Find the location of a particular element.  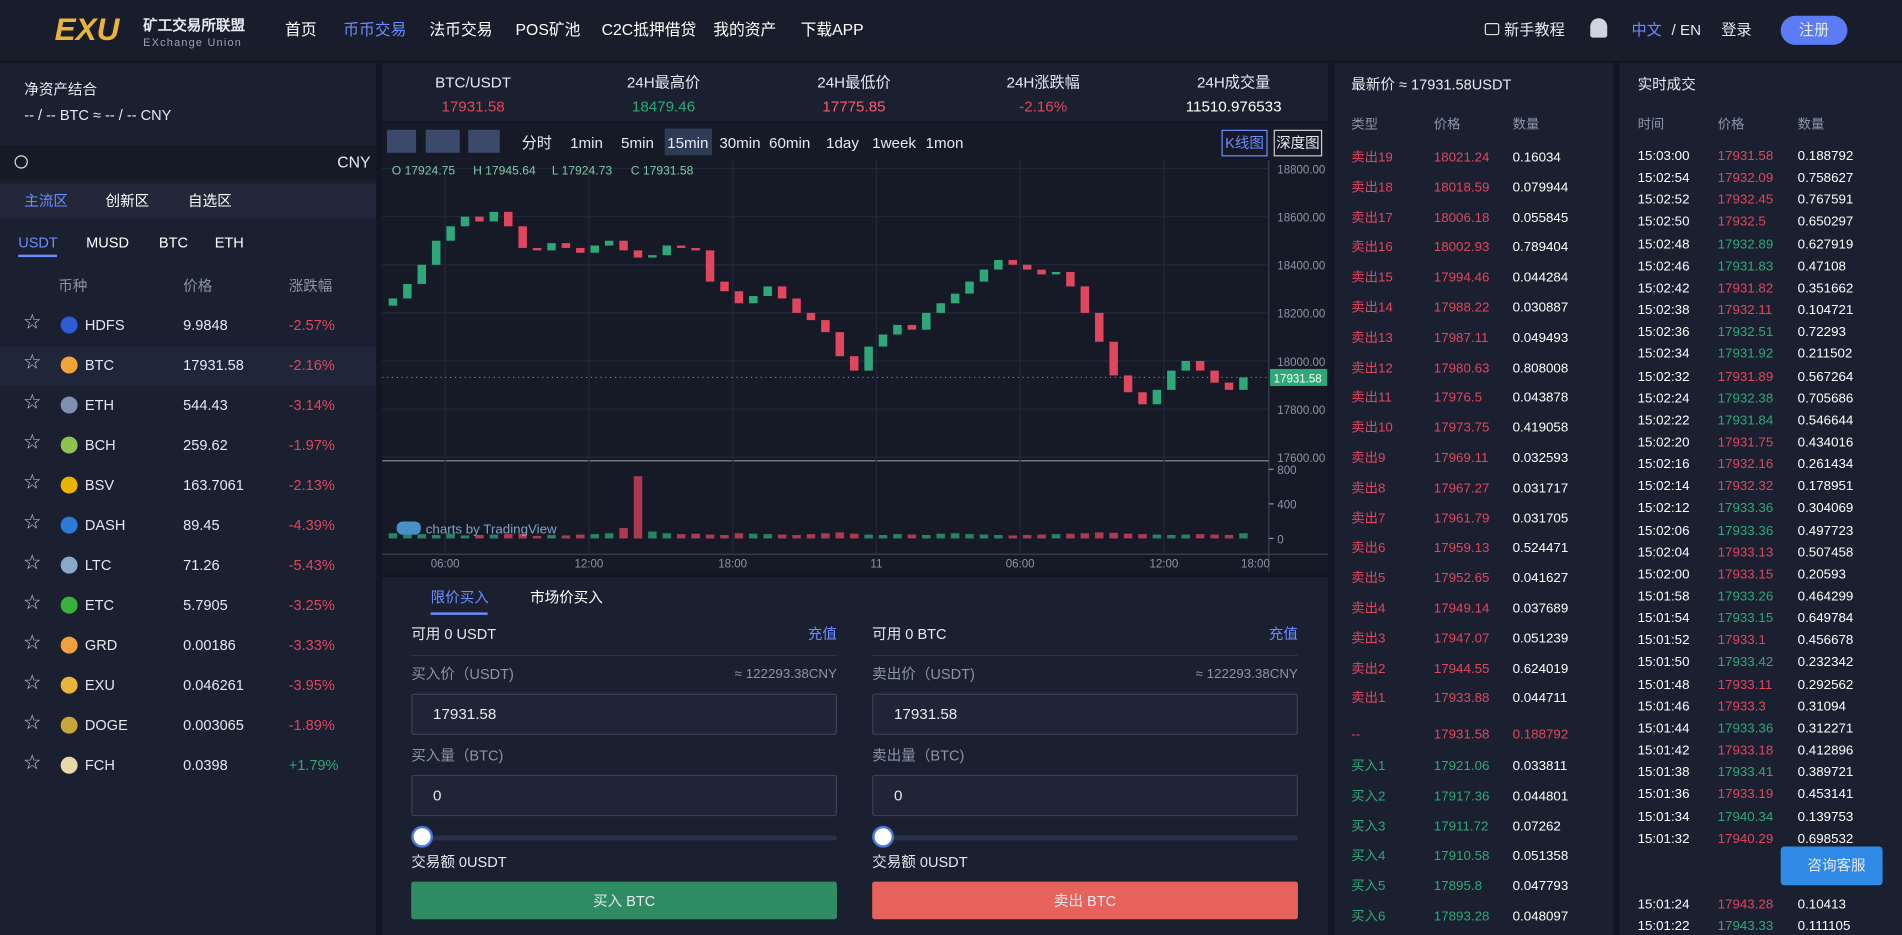

trade-cell: 15:01:58 is located at coordinates (1663, 596).